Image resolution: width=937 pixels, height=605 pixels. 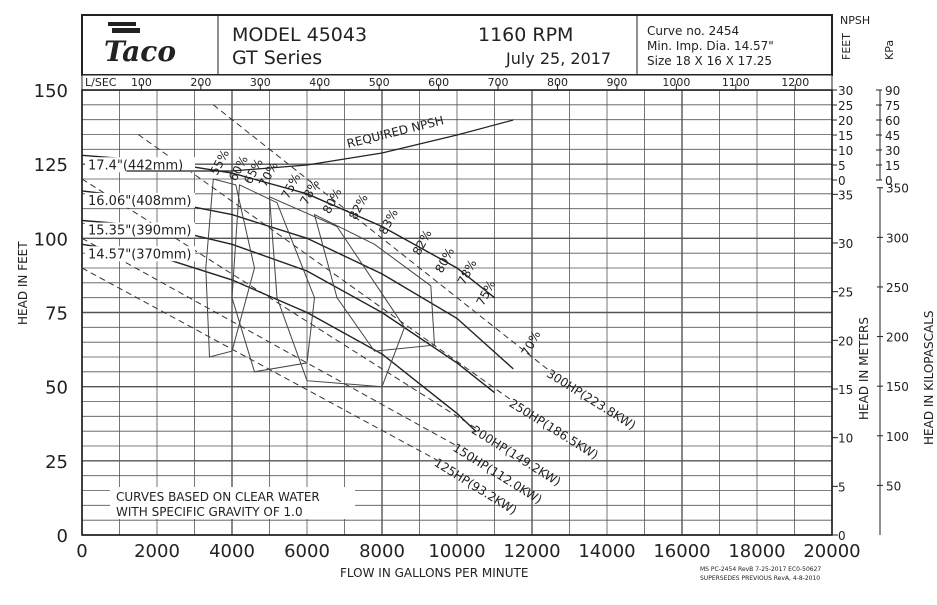 I want to click on kpa-tick-label: 250, so click(x=897, y=288).